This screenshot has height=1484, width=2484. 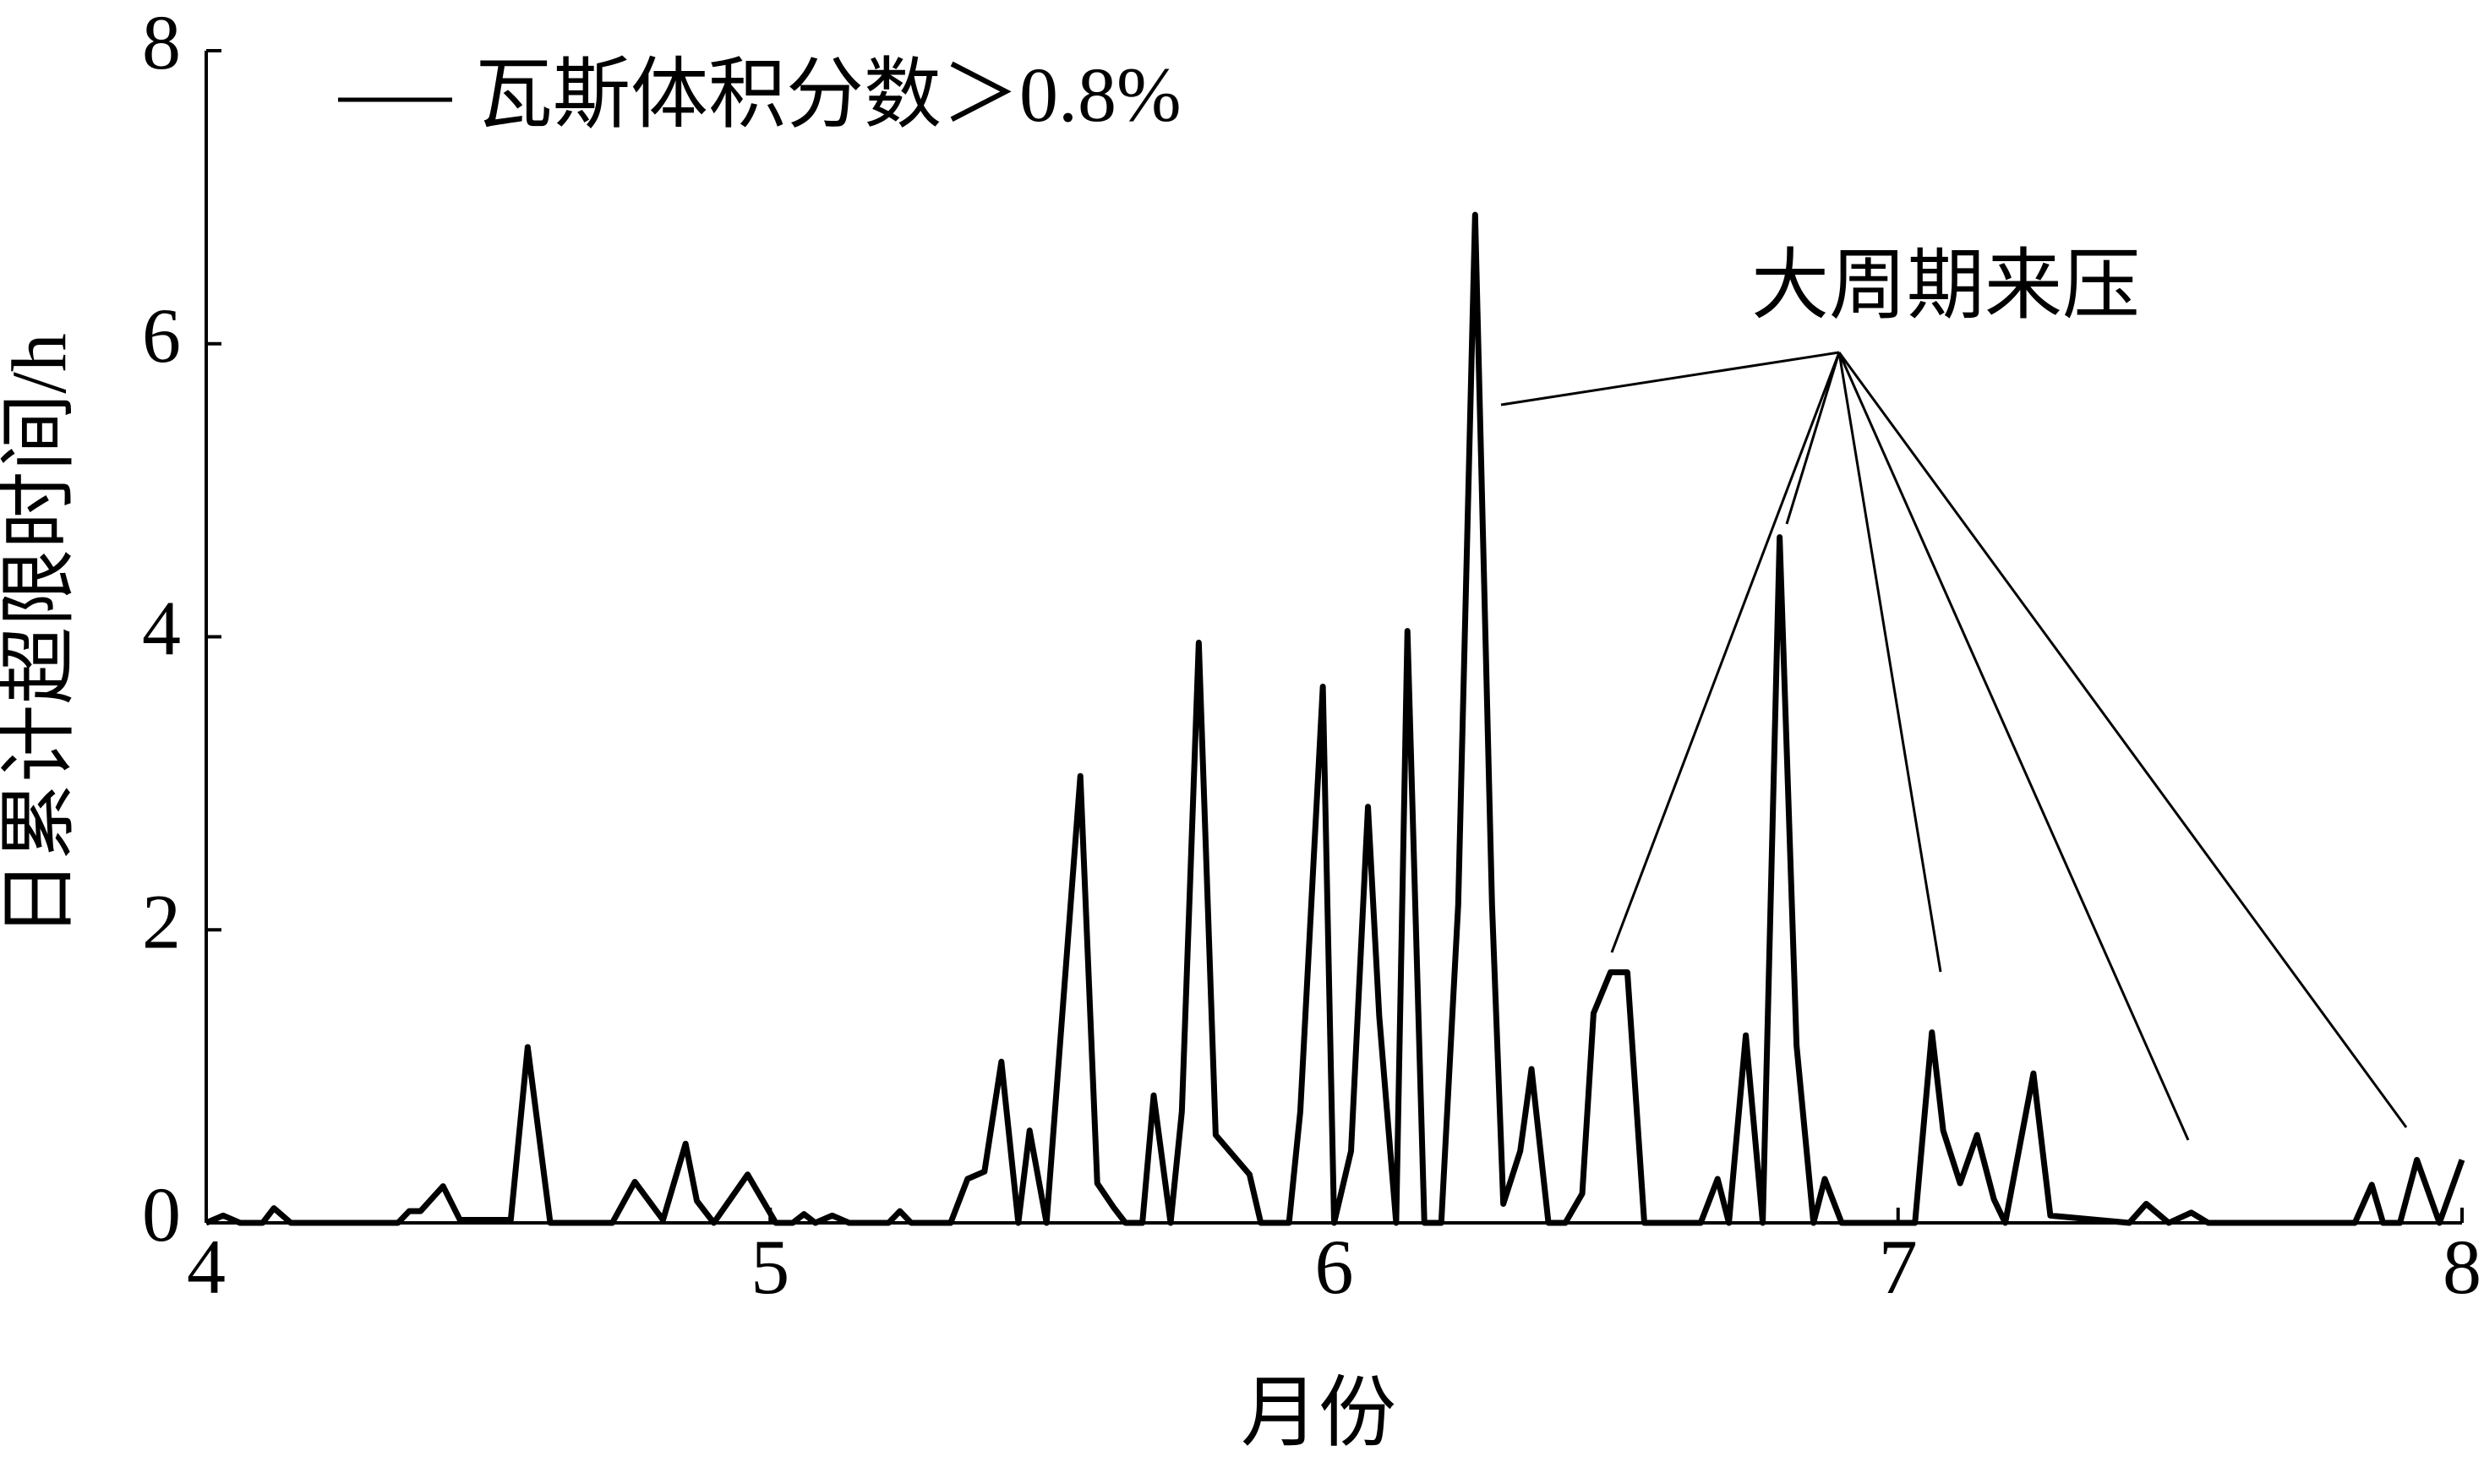 I want to click on y-tick-label: 8, so click(x=161, y=43).